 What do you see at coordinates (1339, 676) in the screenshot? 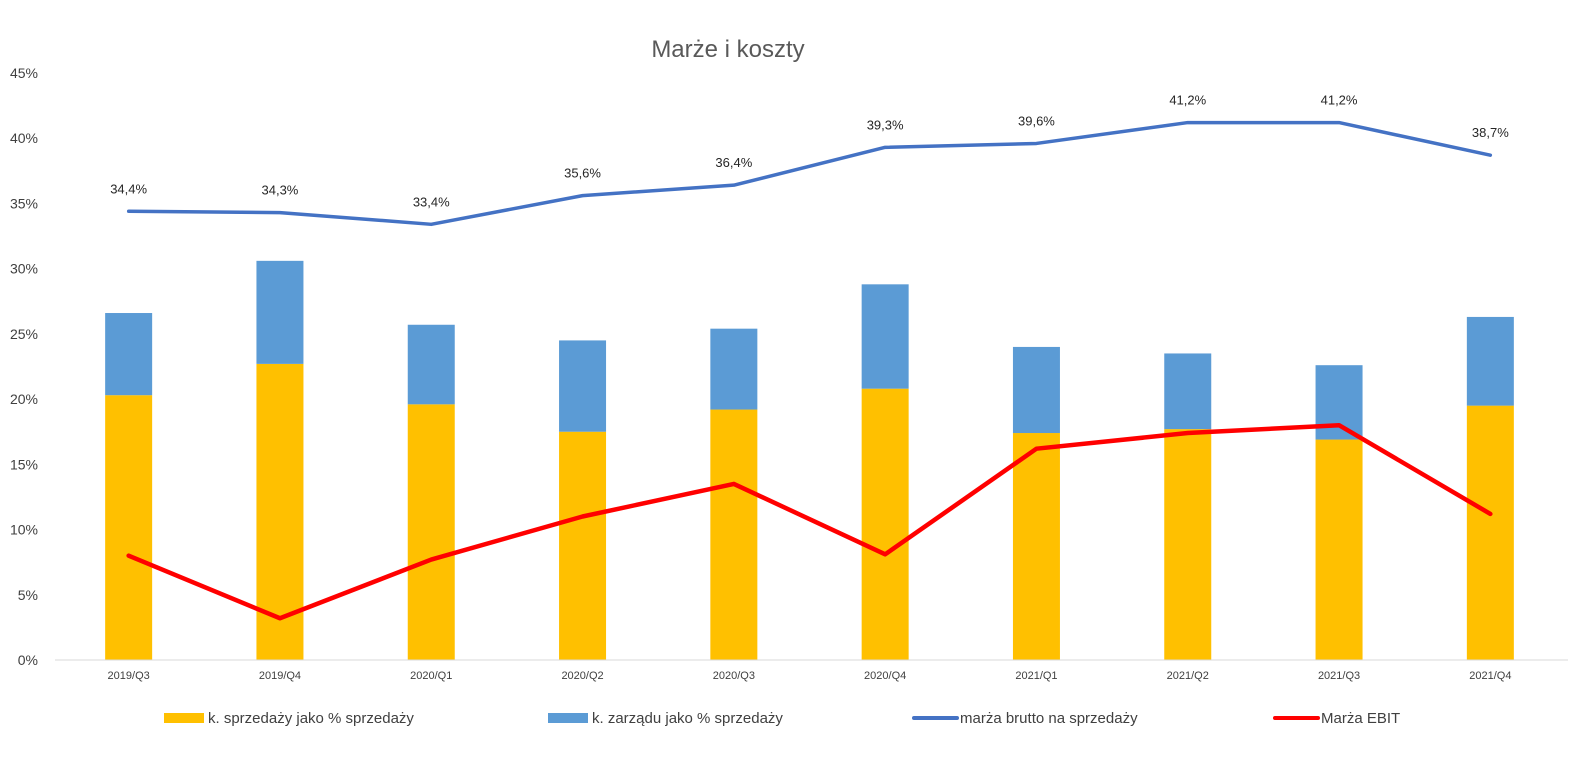
I see `x-tick-label: 2021/Q3` at bounding box center [1339, 676].